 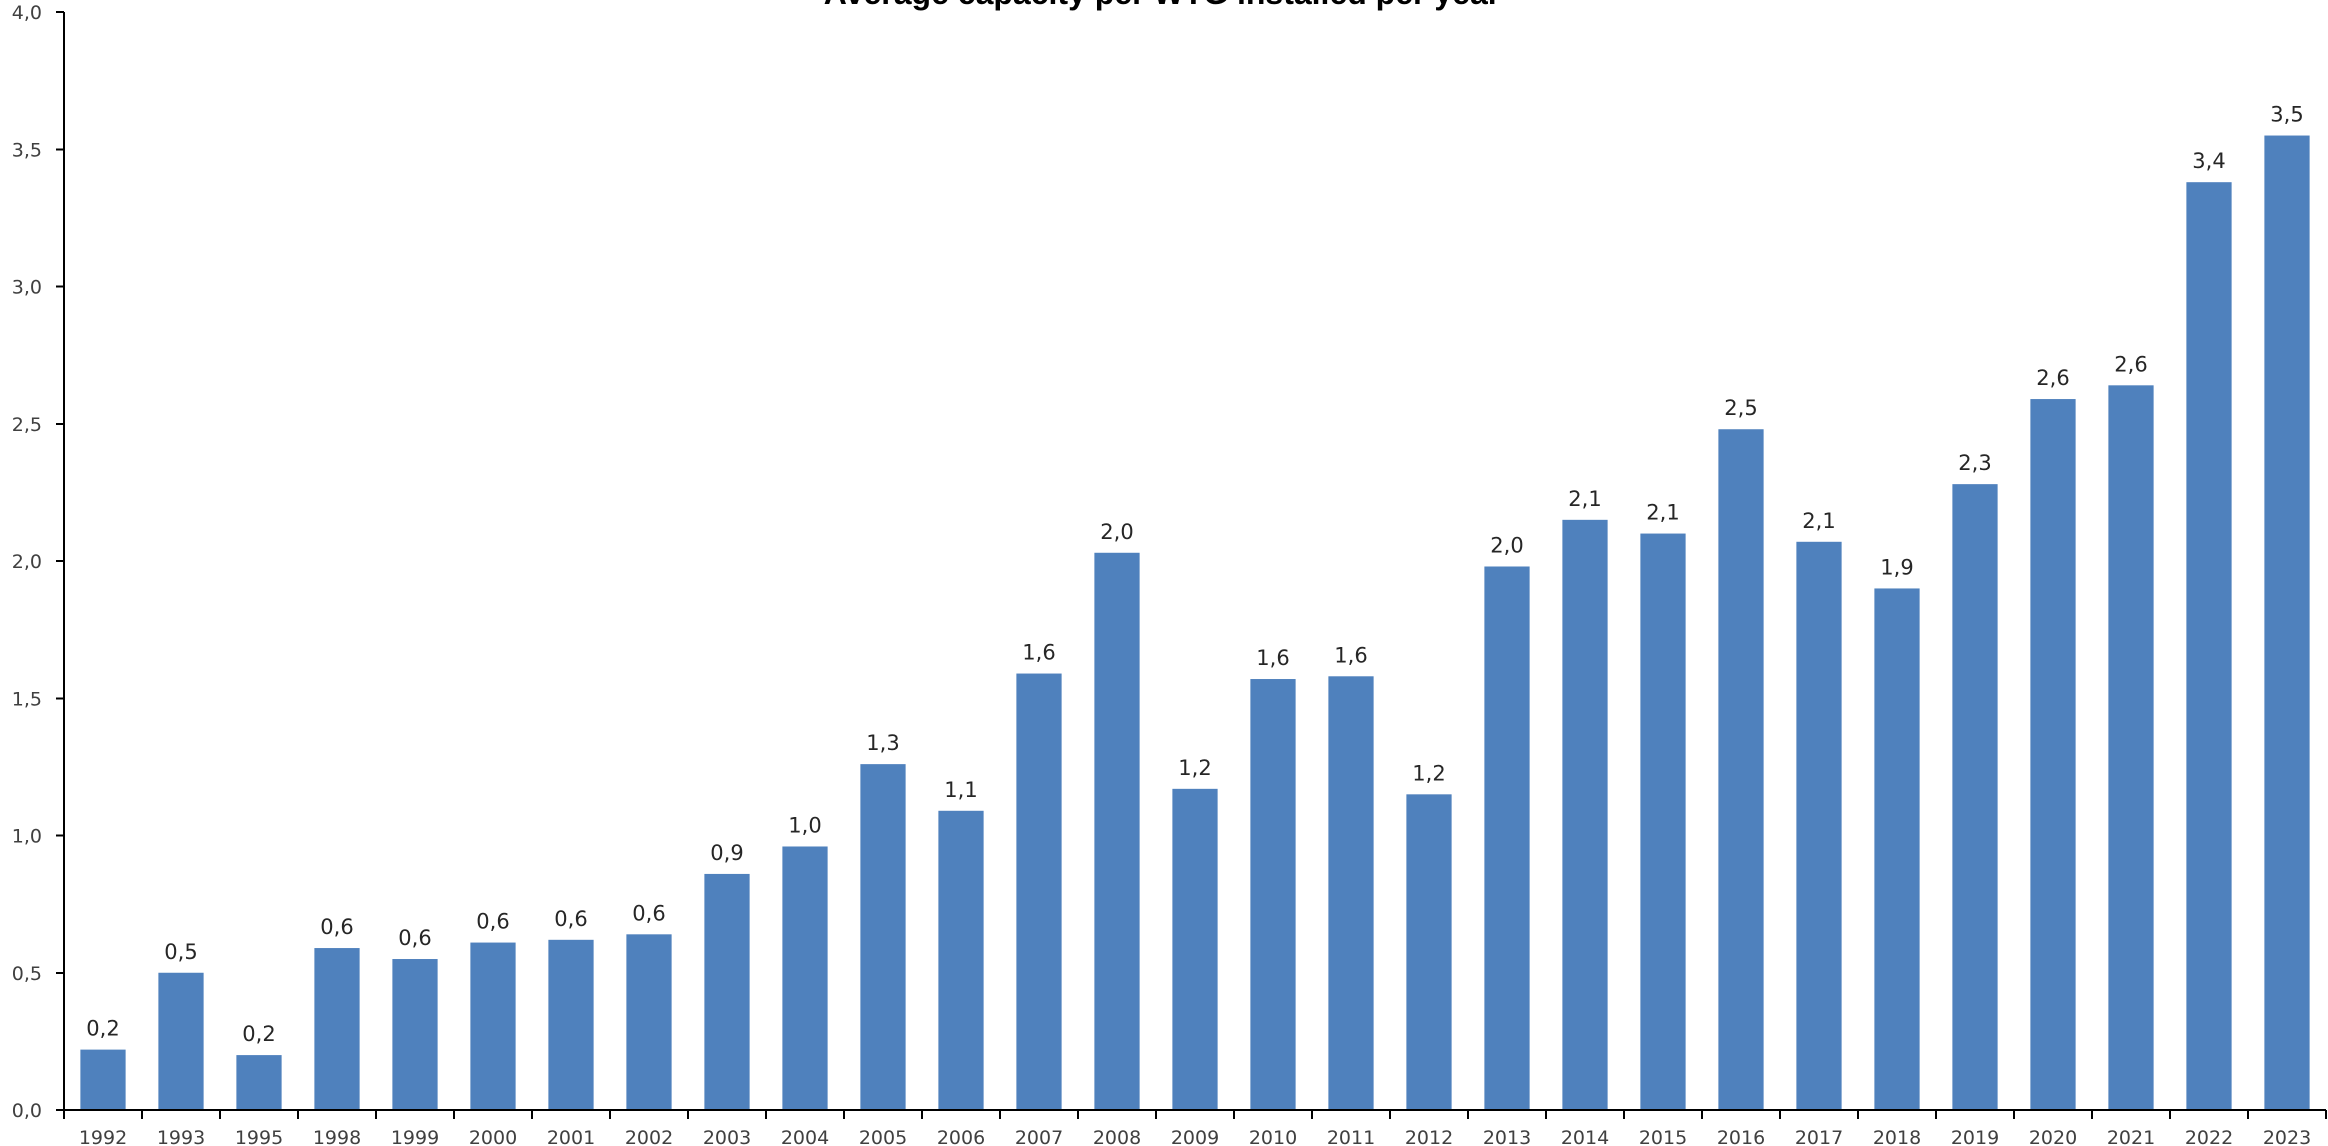 What do you see at coordinates (337, 1136) in the screenshot?
I see `x-tick-label-1998: 1998` at bounding box center [337, 1136].